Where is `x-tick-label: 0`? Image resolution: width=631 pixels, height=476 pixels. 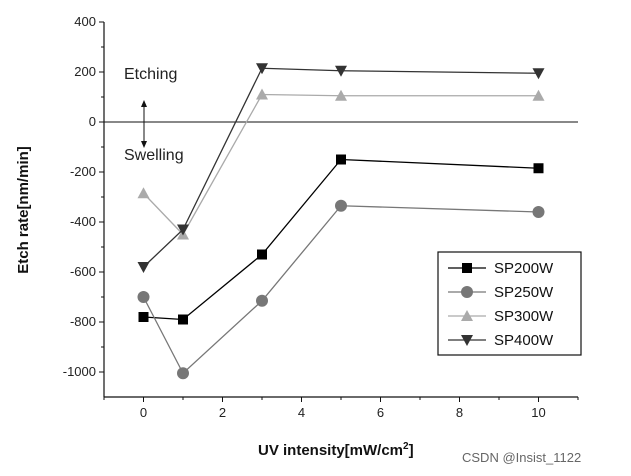
x-tick-label: 0 is located at coordinates (143, 412).